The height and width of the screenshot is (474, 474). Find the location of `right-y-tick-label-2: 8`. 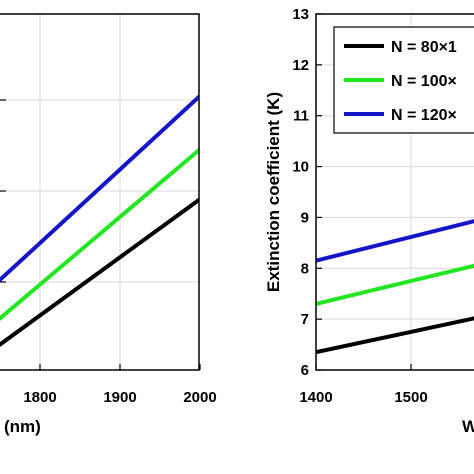

right-y-tick-label-2: 8 is located at coordinates (305, 268).